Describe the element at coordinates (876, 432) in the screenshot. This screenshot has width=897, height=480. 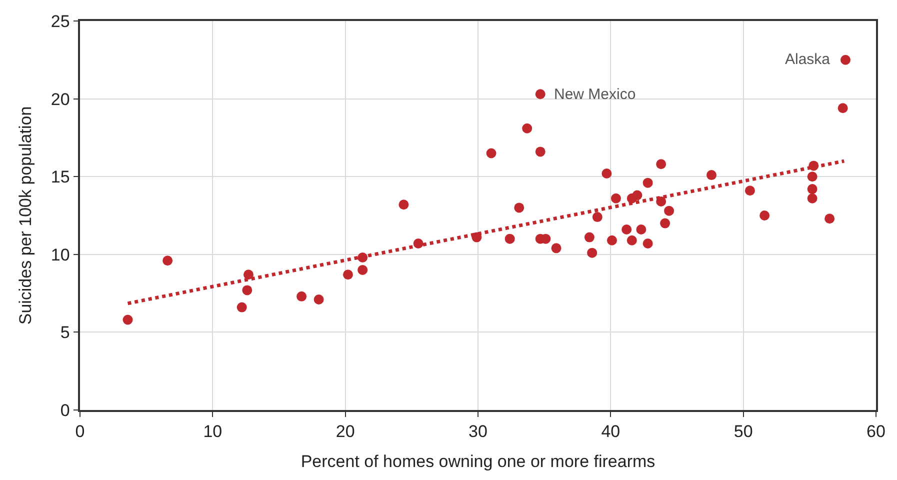
I see `x-tick-label: 60` at that location.